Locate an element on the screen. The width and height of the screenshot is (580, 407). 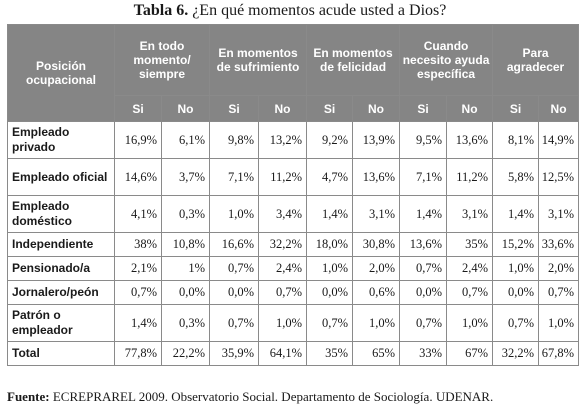
group-header: Para agradecer is located at coordinates (536, 60).